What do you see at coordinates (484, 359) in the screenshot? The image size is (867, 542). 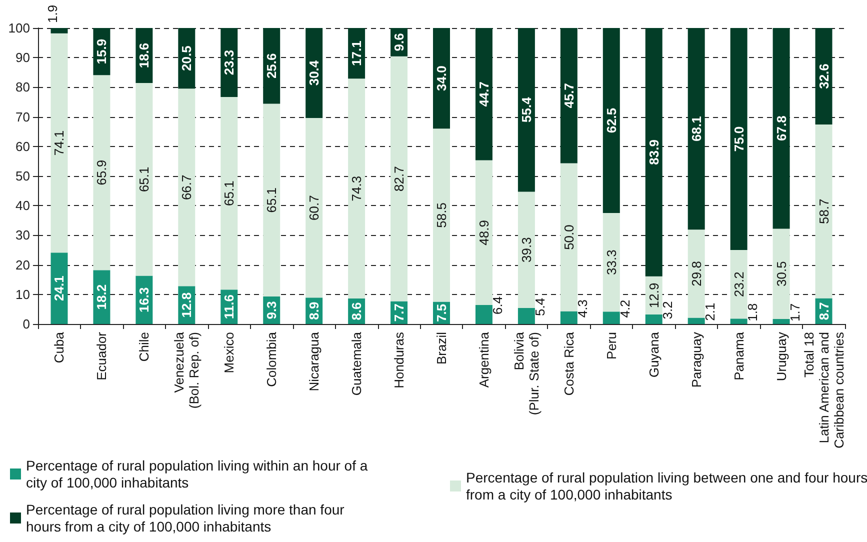 I see `x-tick-label: Argentina` at bounding box center [484, 359].